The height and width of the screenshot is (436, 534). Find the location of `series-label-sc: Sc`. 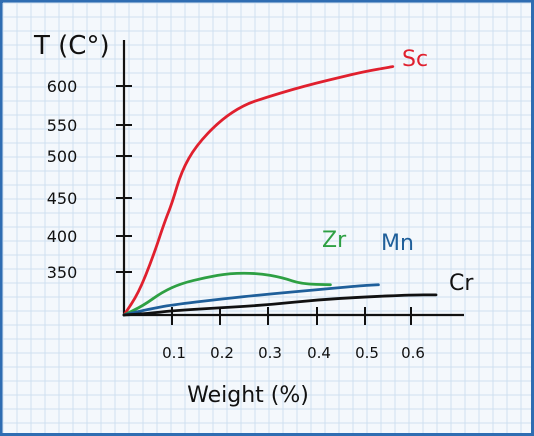

series-label-sc: Sc is located at coordinates (415, 59).